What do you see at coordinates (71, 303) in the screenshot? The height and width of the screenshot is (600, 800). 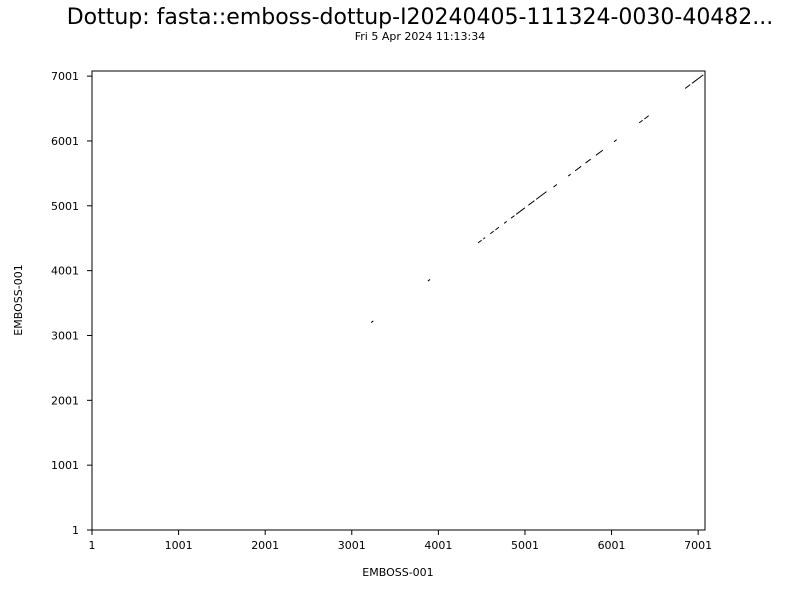 I see `y-axis: 1 1001 2001 3001 4001 5001 6001 7001` at bounding box center [71, 303].